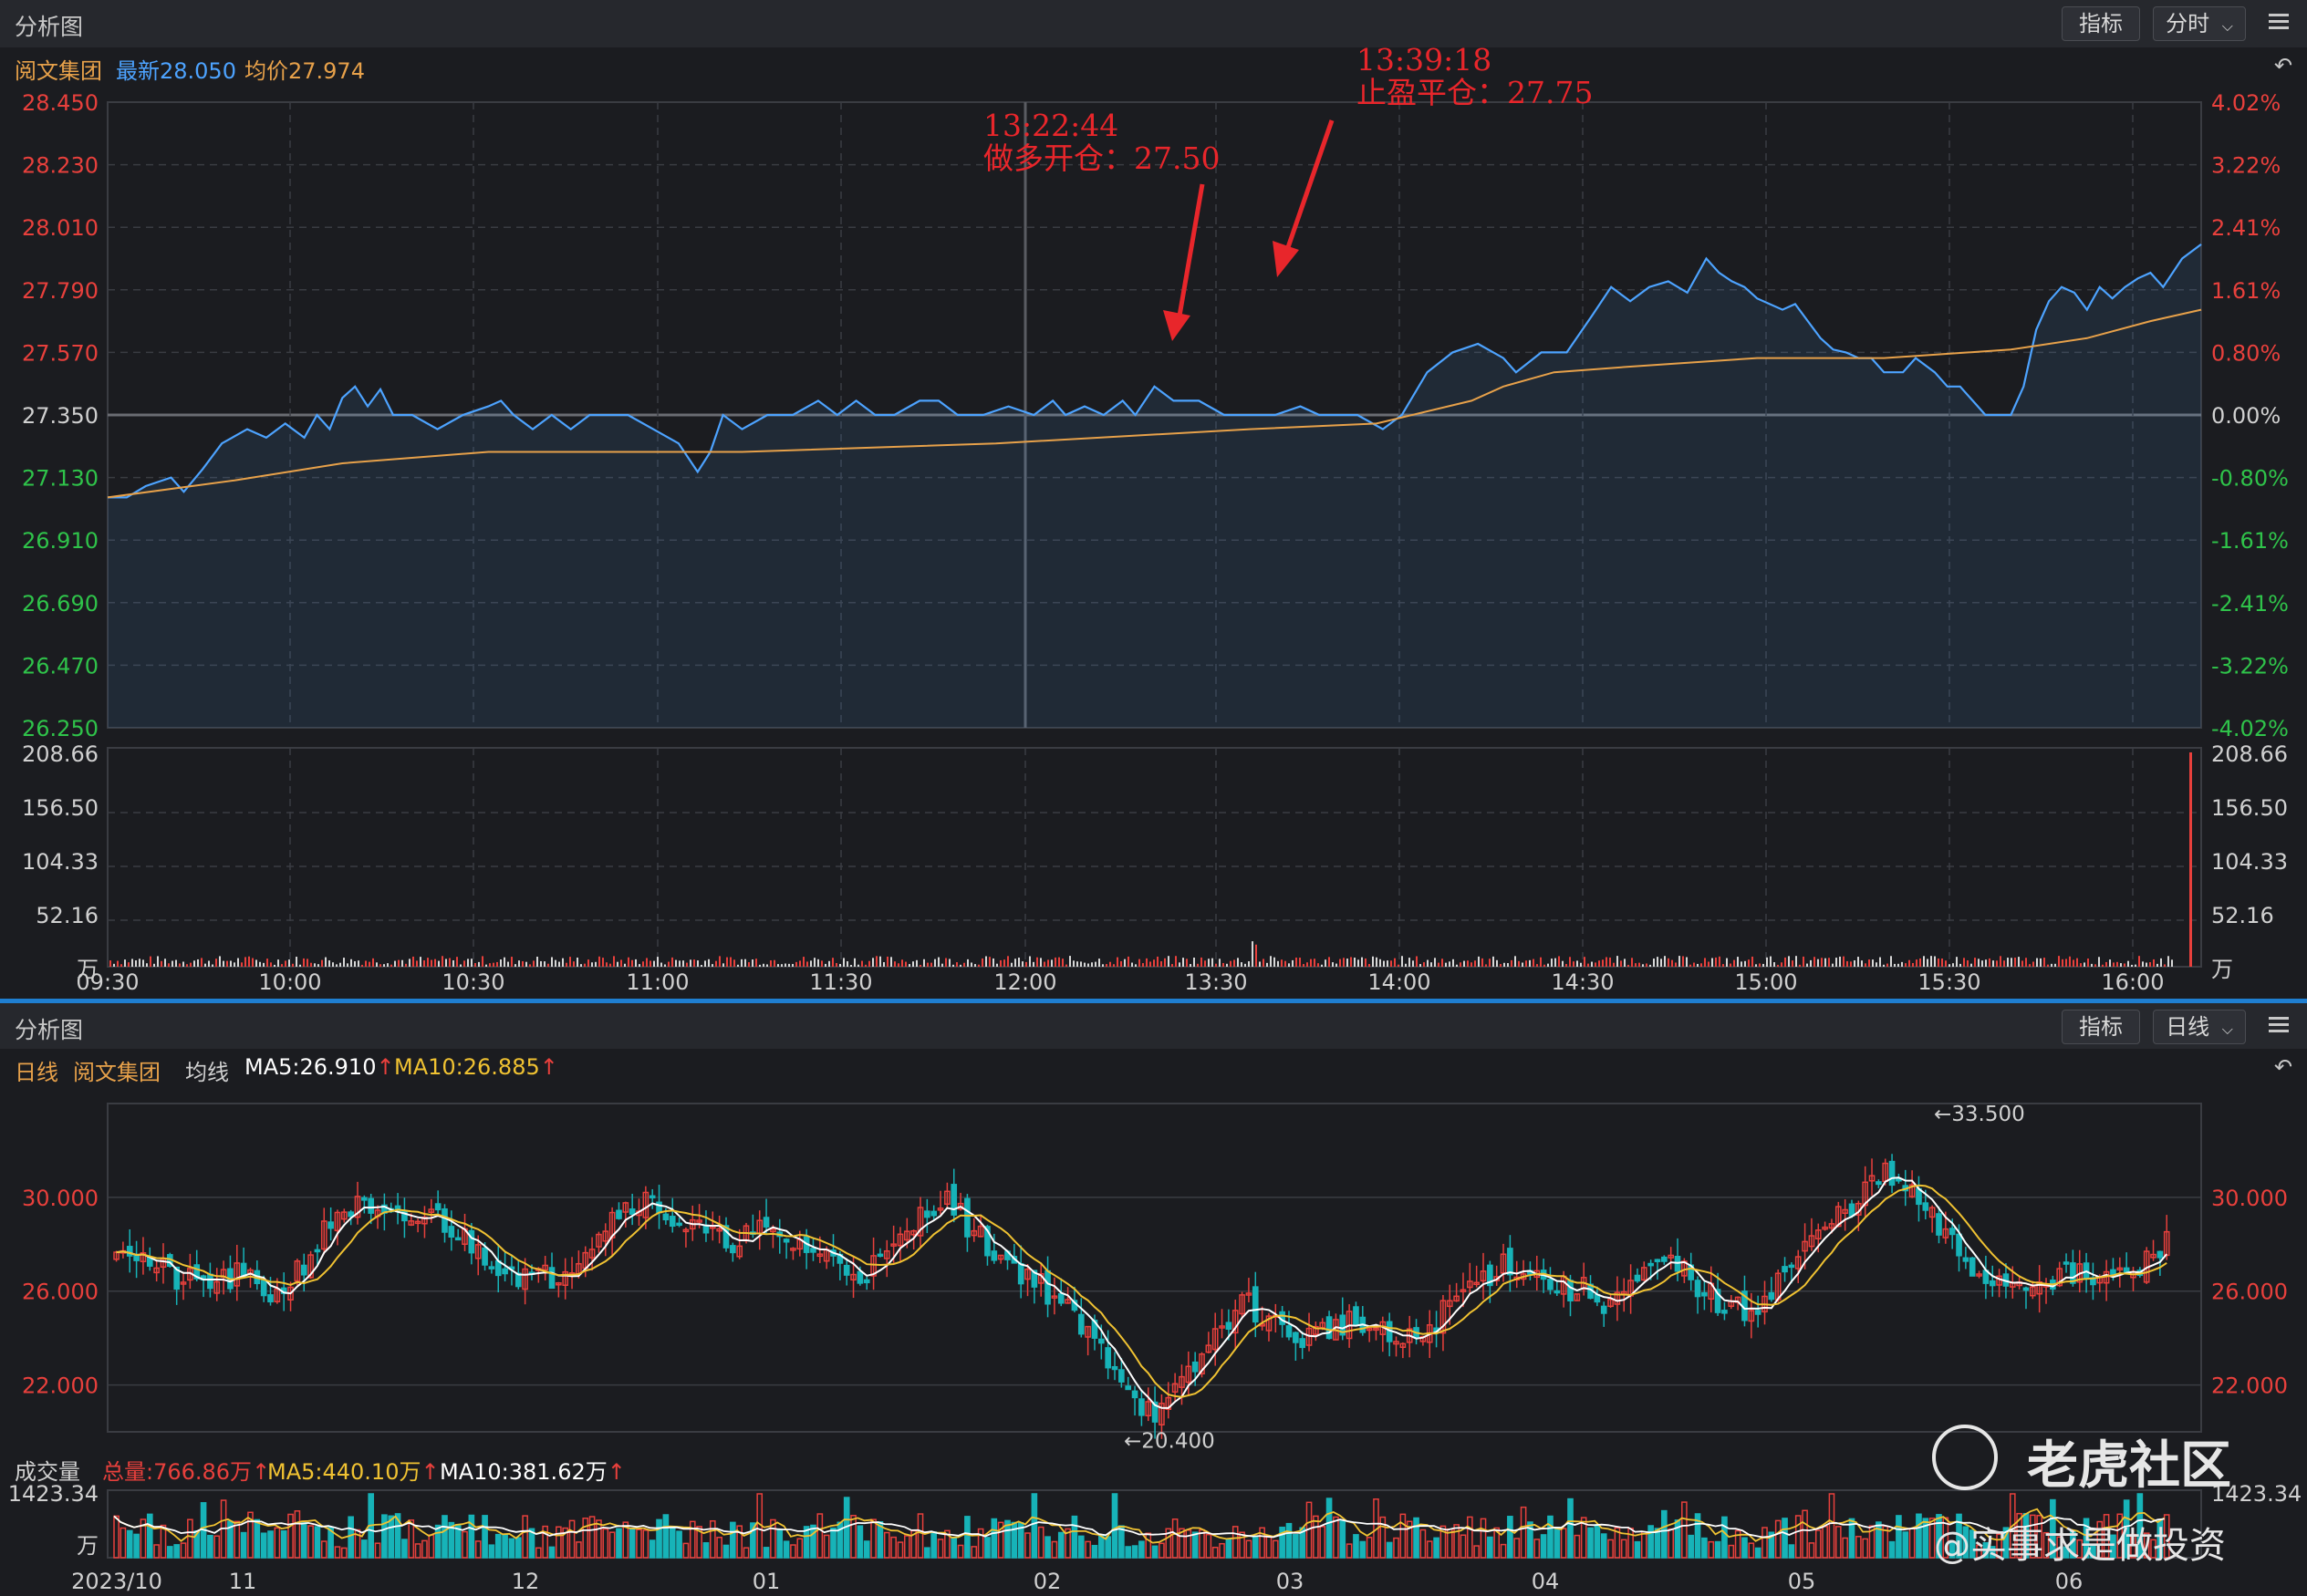 Image resolution: width=2307 pixels, height=1596 pixels. I want to click on price-tick-label: 27.350, so click(60, 416).